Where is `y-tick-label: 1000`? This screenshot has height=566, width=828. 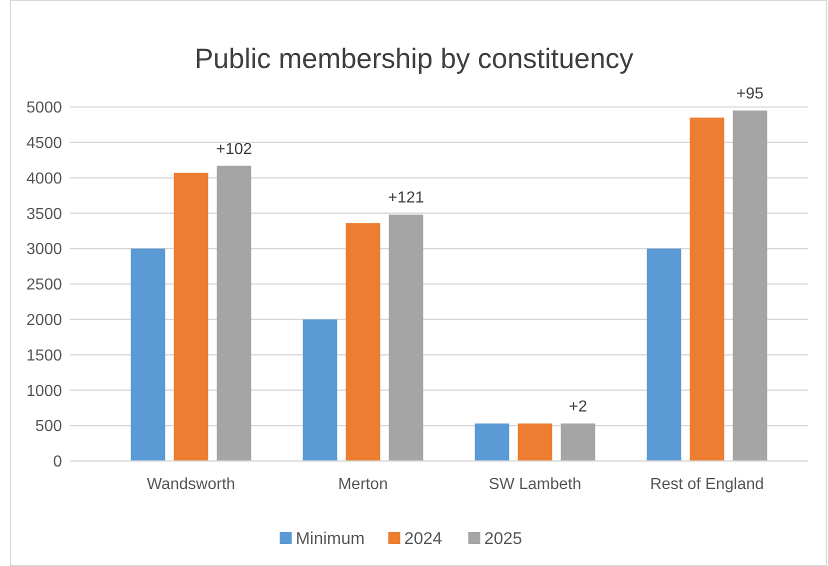 y-tick-label: 1000 is located at coordinates (44, 391).